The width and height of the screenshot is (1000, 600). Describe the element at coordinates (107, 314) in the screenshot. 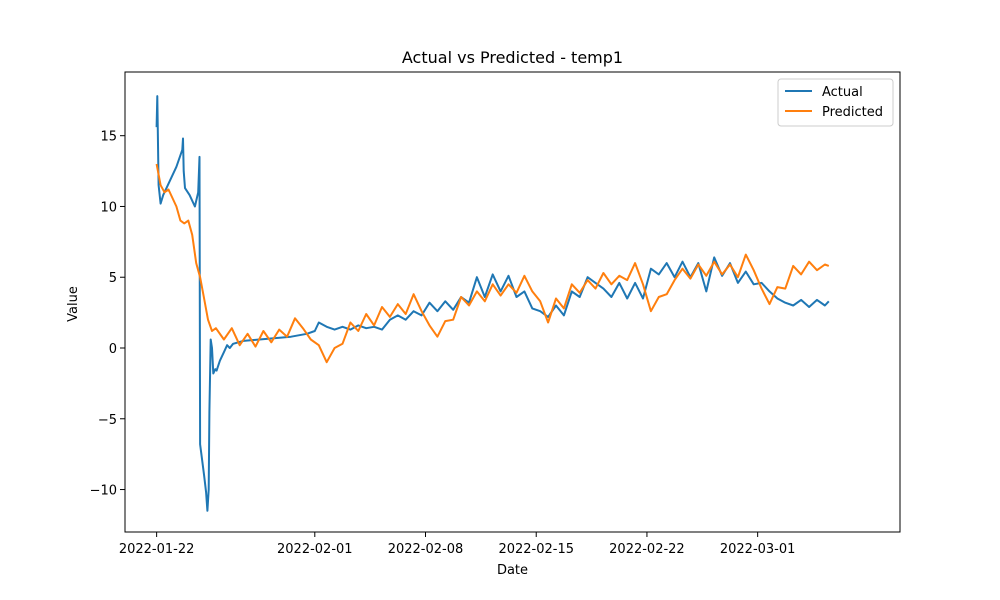

I see `y-axis: 15 10 5 0 −5 −10` at that location.